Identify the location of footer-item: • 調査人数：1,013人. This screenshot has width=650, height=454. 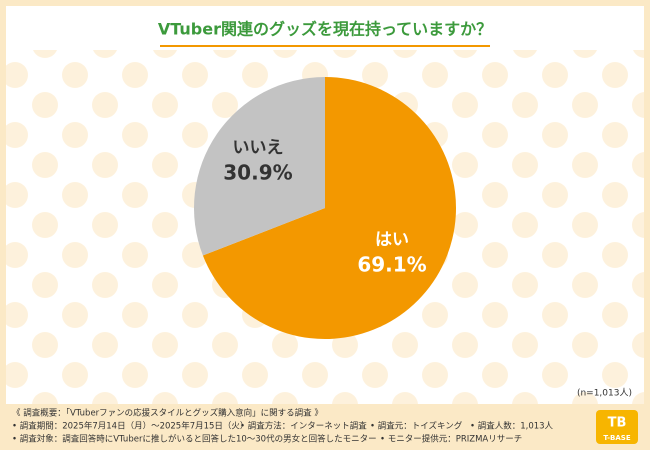
(512, 426).